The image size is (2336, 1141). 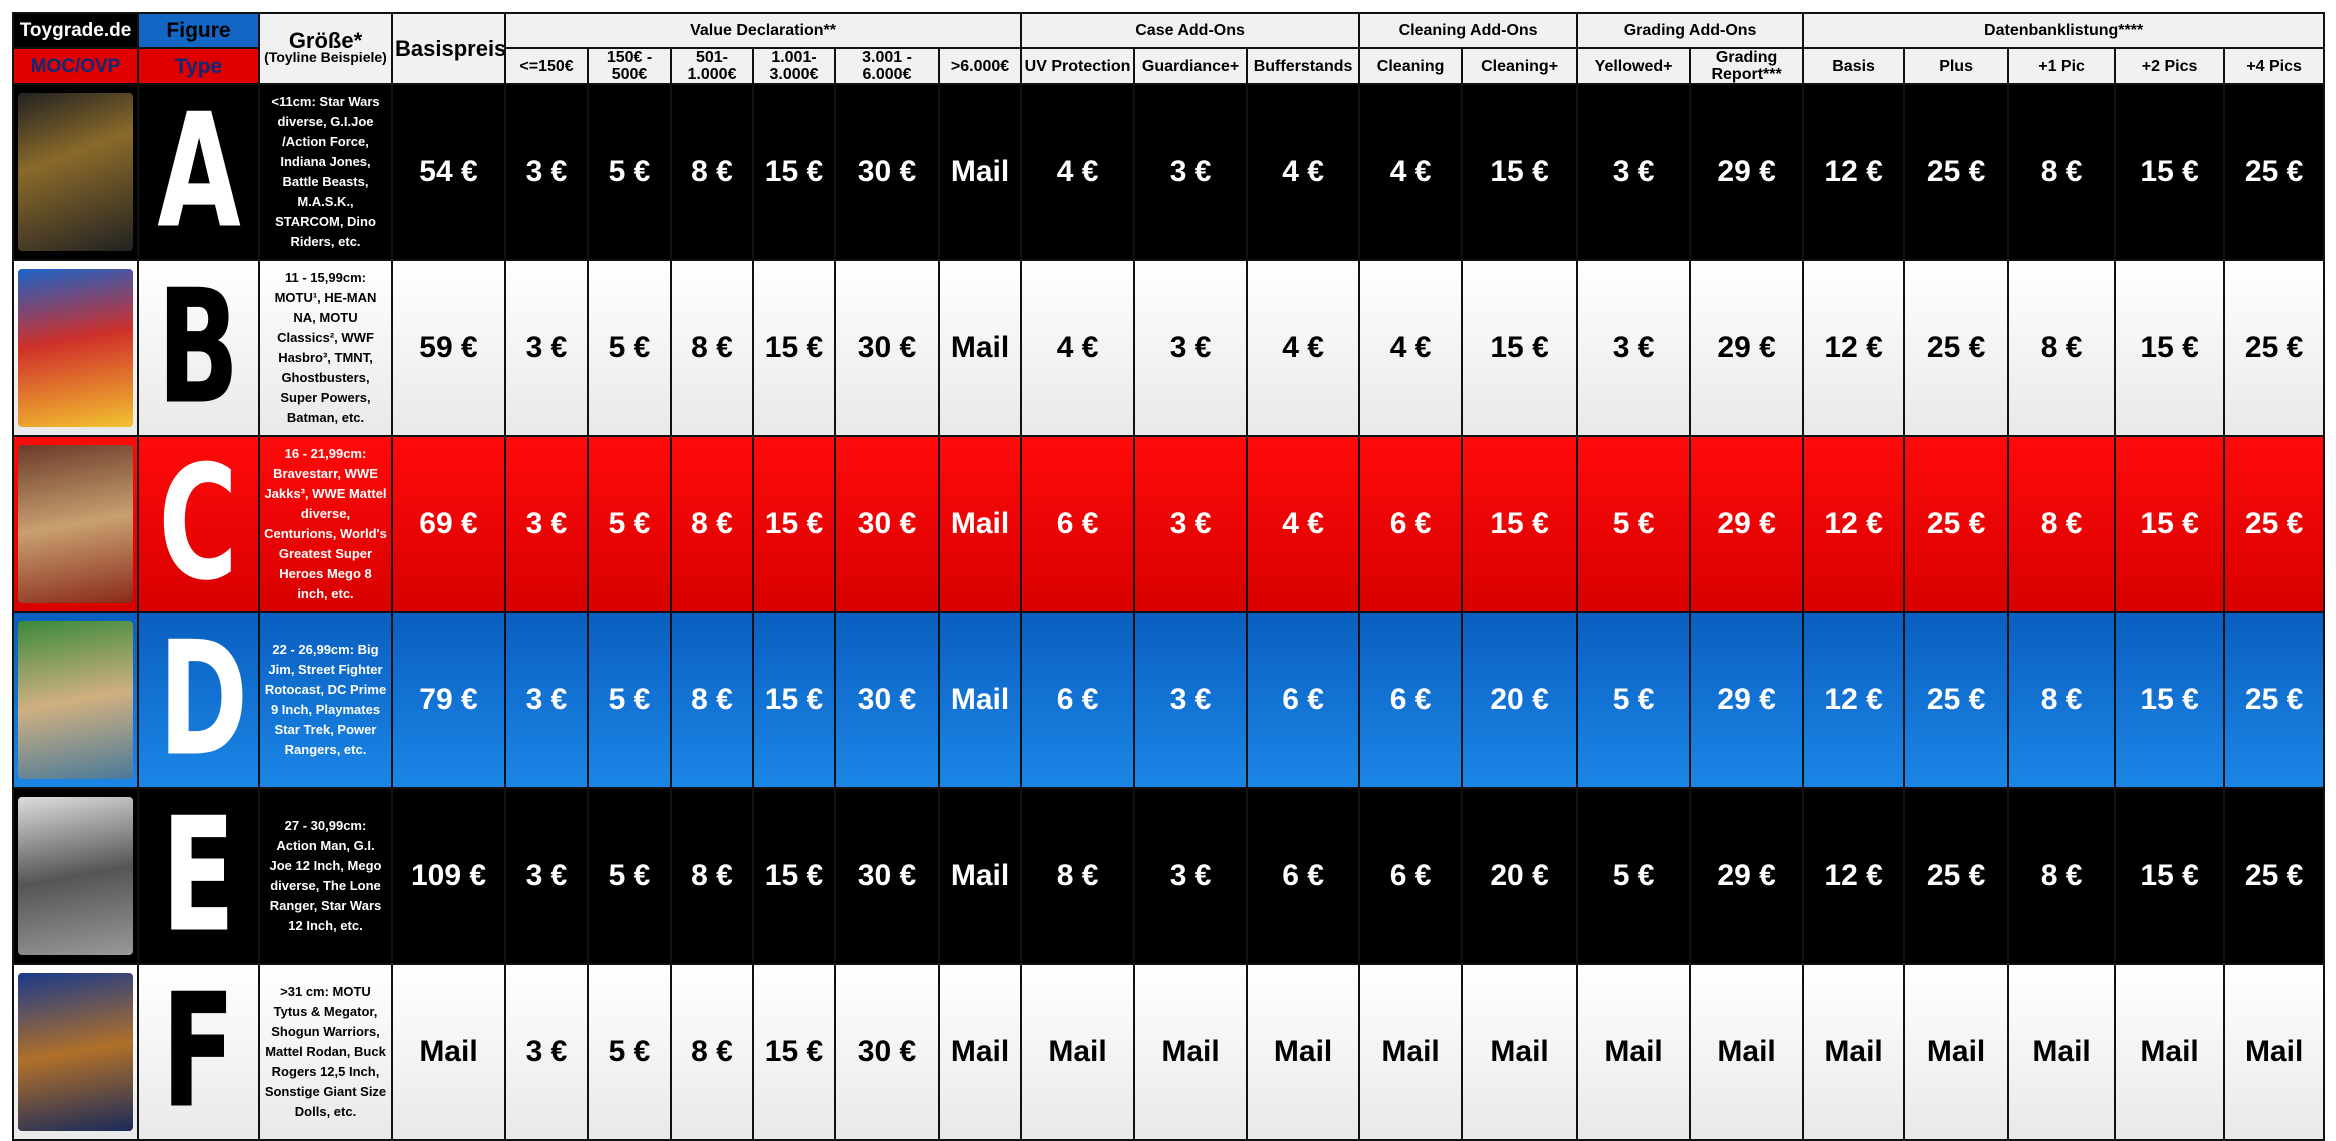 I want to click on column-header: +1 Pic, so click(x=2062, y=66).